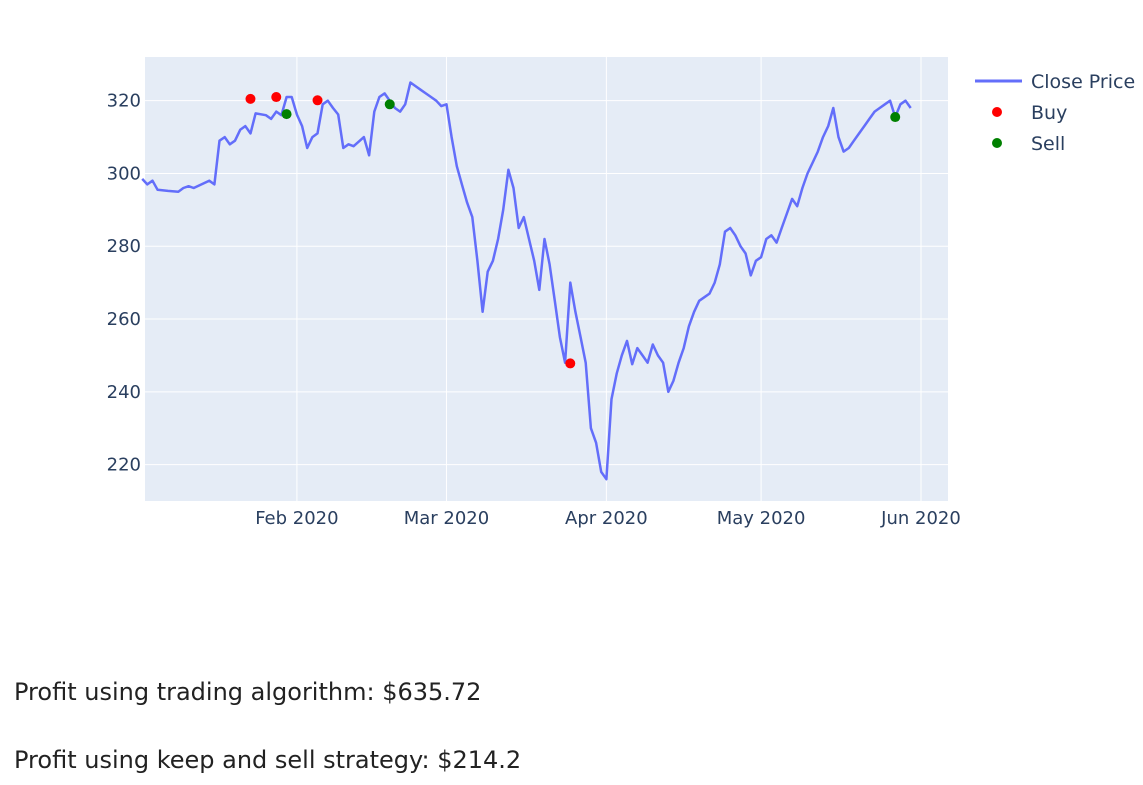  I want to click on legend-swatch-sell, so click(997, 143).